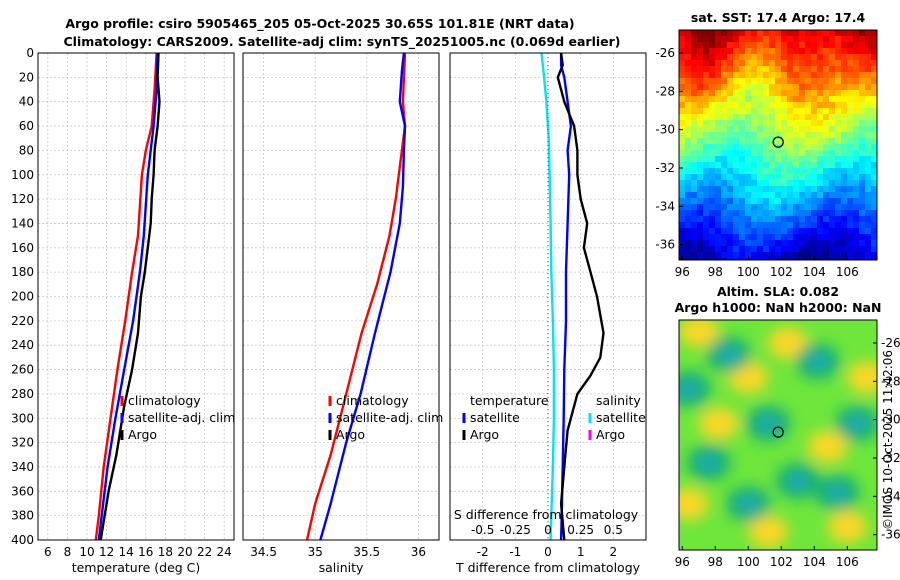 The image size is (900, 580). Describe the element at coordinates (184, 552) in the screenshot. I see `x-tick-label: 20` at that location.